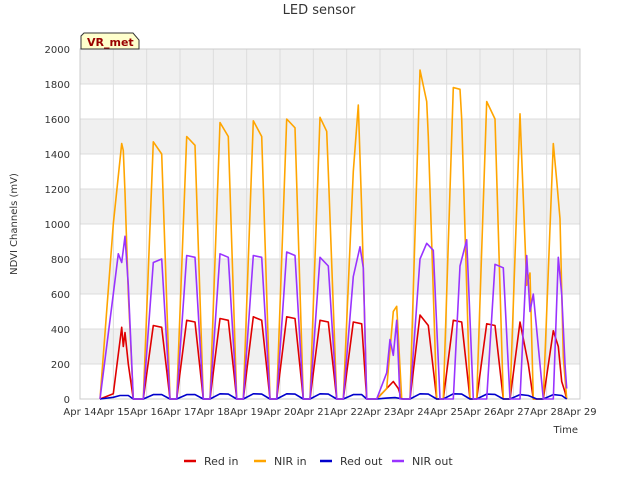  Describe the element at coordinates (60, 295) in the screenshot. I see `y-tick-label: 600` at that location.